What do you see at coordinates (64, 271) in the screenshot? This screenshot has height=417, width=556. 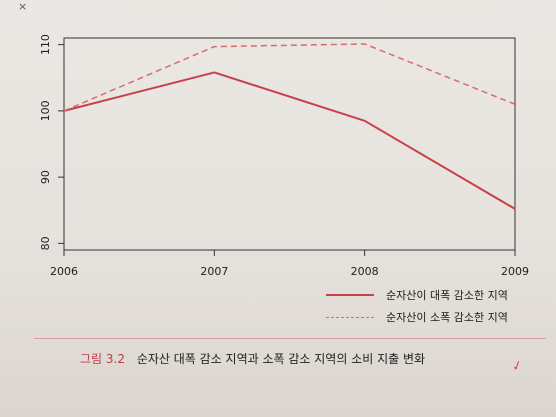 I see `x-tick-label: 2006` at bounding box center [64, 271].